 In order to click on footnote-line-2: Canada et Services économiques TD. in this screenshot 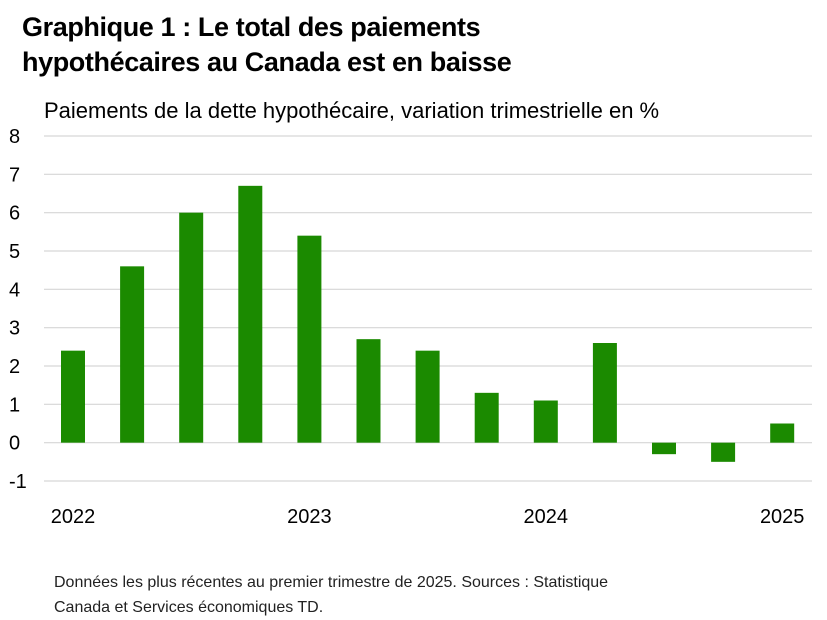, I will do `click(189, 607)`.